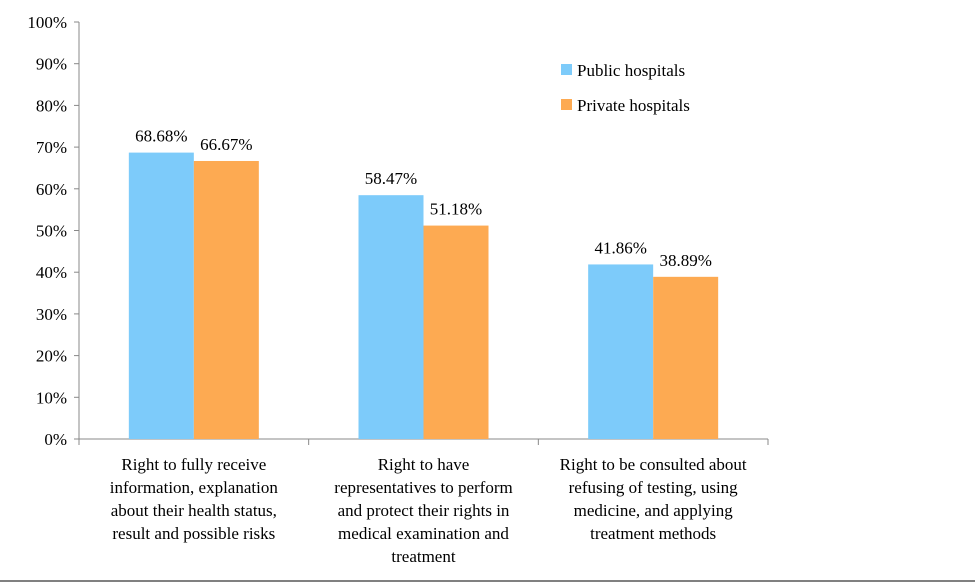 The height and width of the screenshot is (584, 975). I want to click on y-tick-label: 100%, so click(47, 22).